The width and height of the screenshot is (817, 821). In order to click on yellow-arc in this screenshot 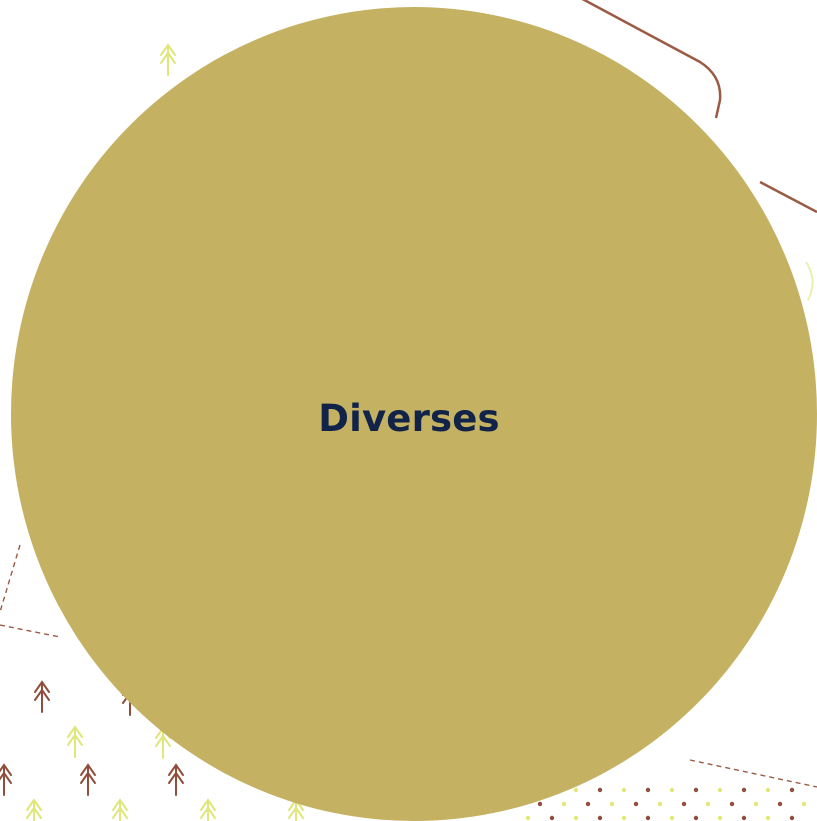, I will do `click(809, 281)`.